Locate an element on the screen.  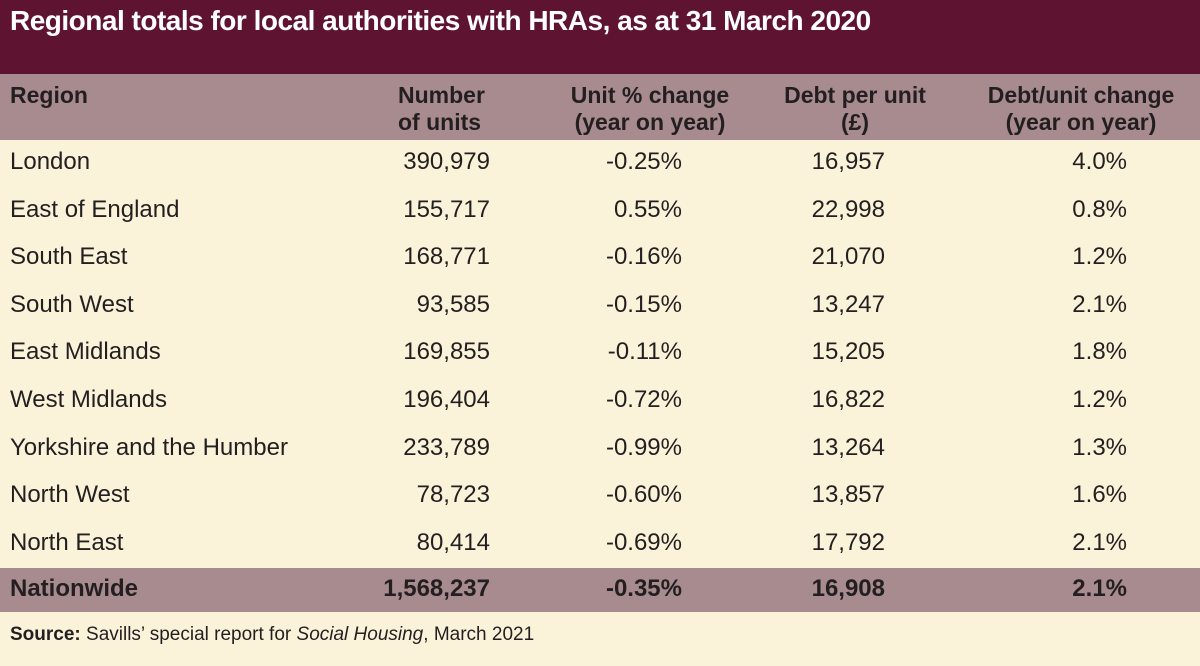
cell-number-of-units: 93,585 is located at coordinates (453, 304).